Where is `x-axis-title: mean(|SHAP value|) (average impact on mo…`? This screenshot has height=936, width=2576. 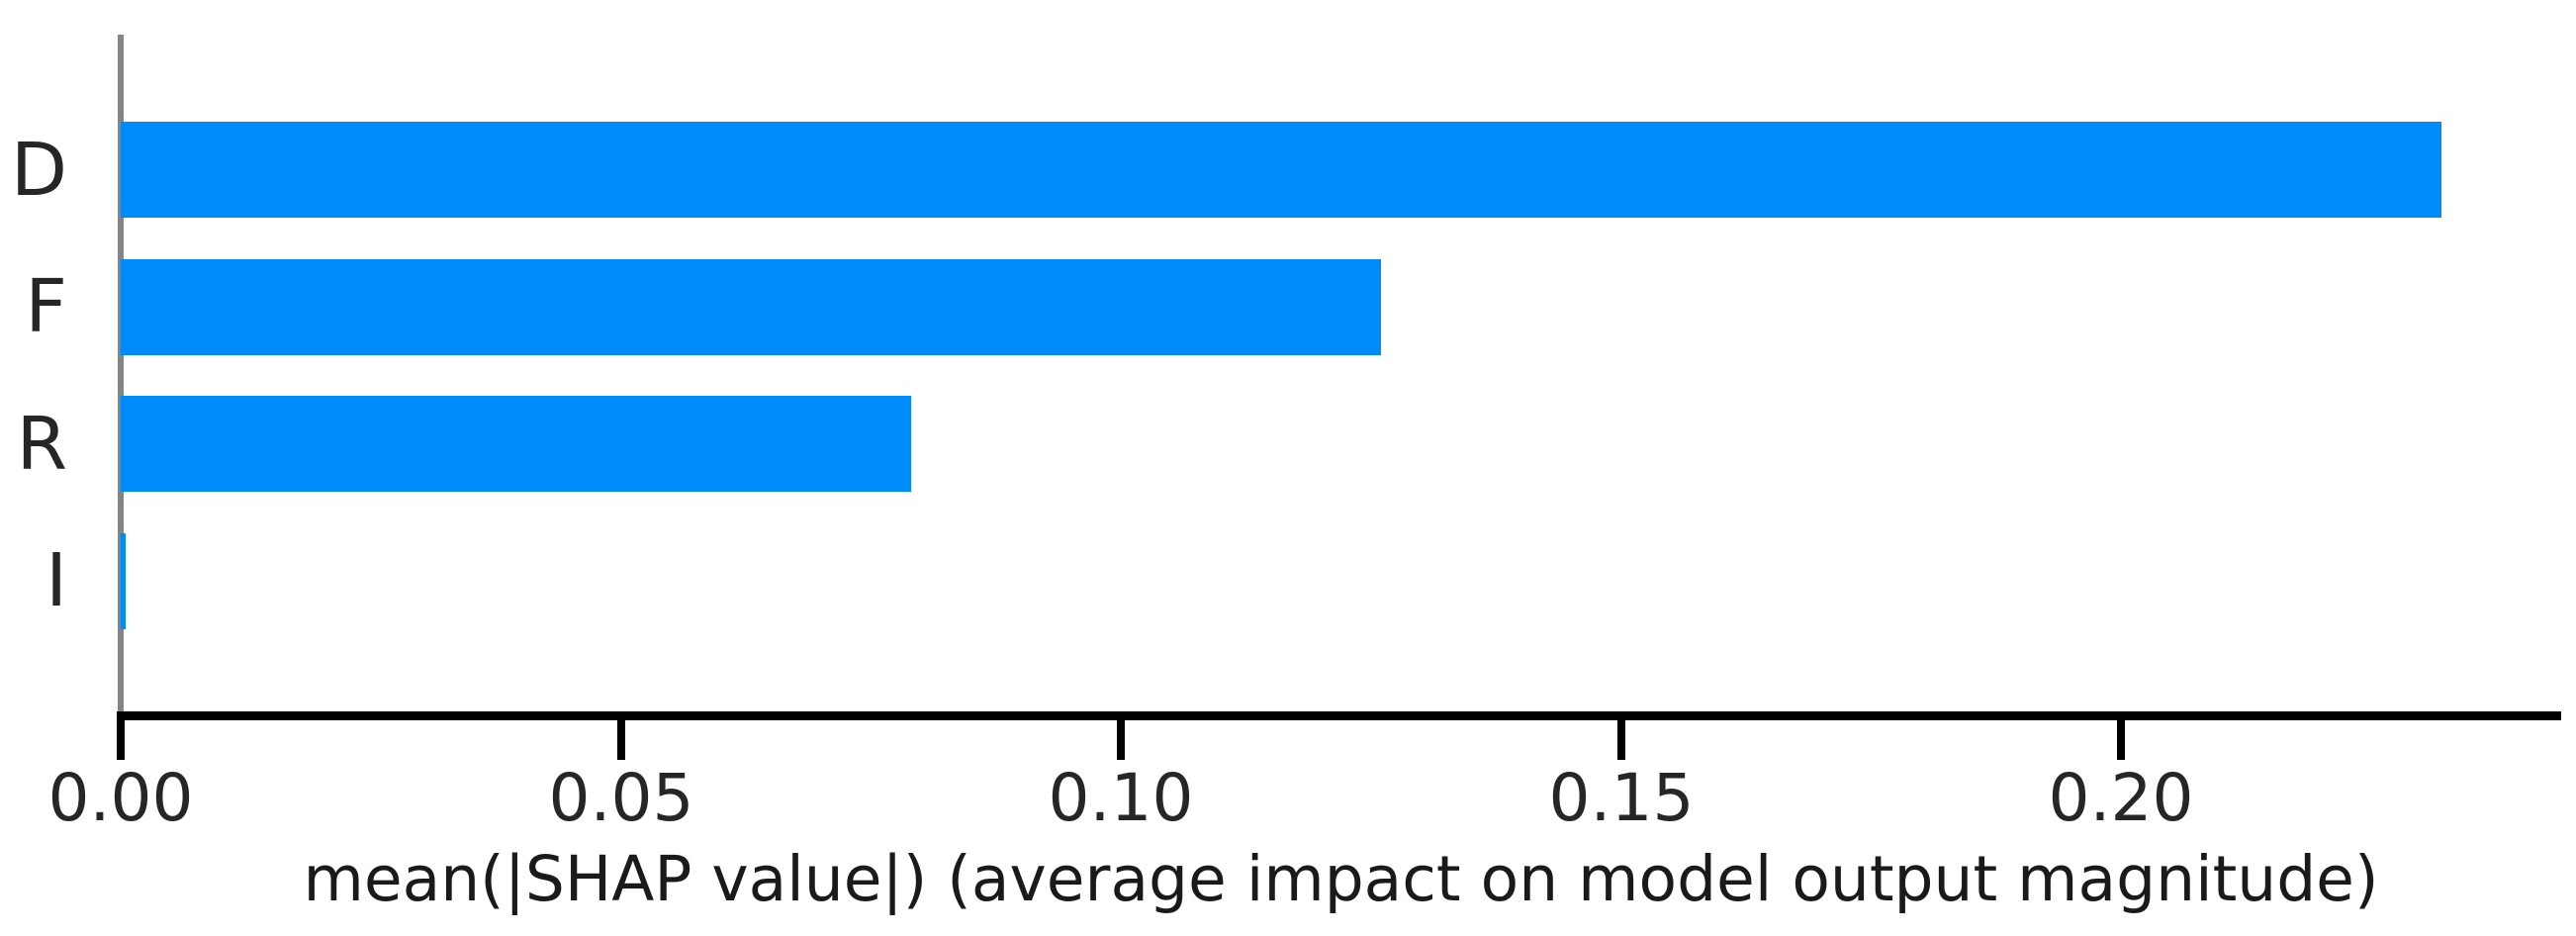 x-axis-title: mean(|SHAP value|) (average impact on mo… is located at coordinates (1341, 879).